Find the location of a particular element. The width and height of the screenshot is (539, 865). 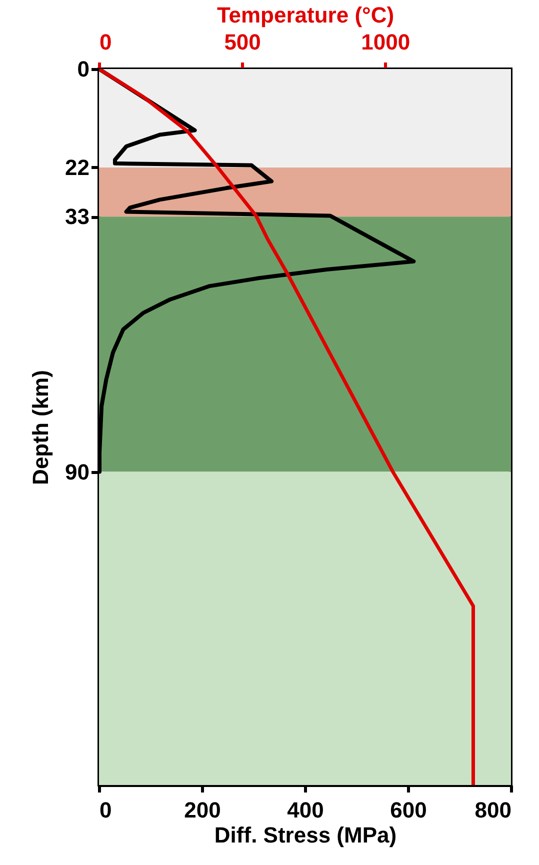

x2-tick-label: 500 is located at coordinates (242, 42).